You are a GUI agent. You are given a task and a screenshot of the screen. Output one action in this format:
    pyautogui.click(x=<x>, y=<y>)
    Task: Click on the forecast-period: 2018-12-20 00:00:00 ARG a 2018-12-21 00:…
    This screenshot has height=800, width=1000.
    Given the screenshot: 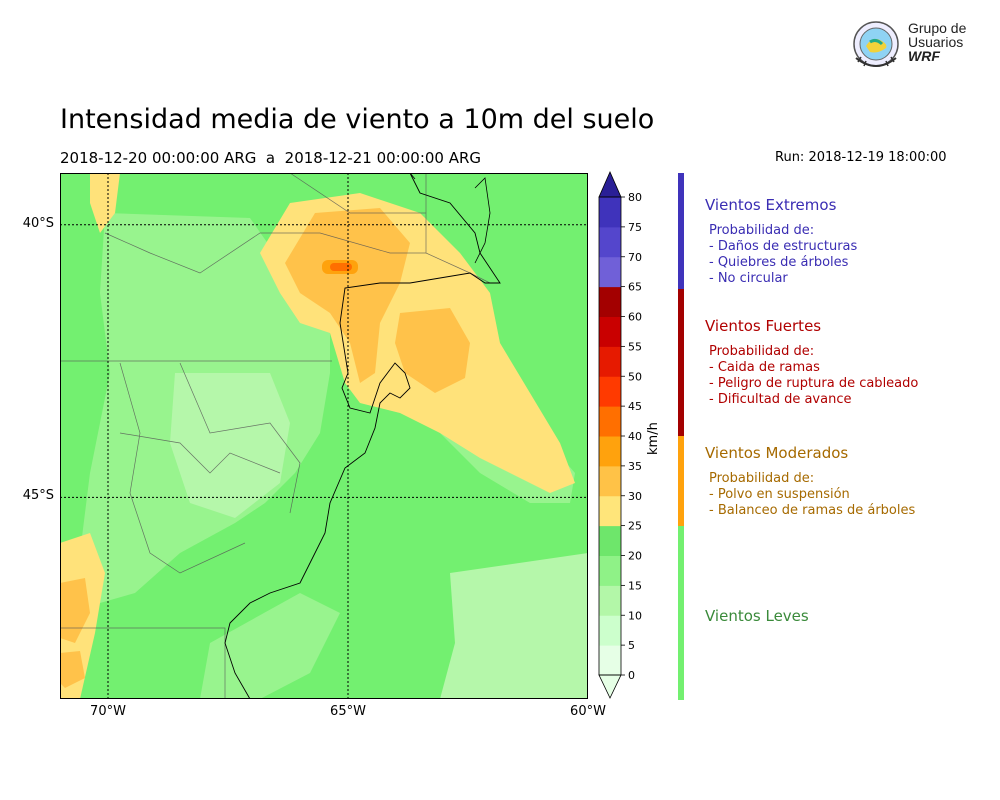 What is the action you would take?
    pyautogui.click(x=271, y=158)
    